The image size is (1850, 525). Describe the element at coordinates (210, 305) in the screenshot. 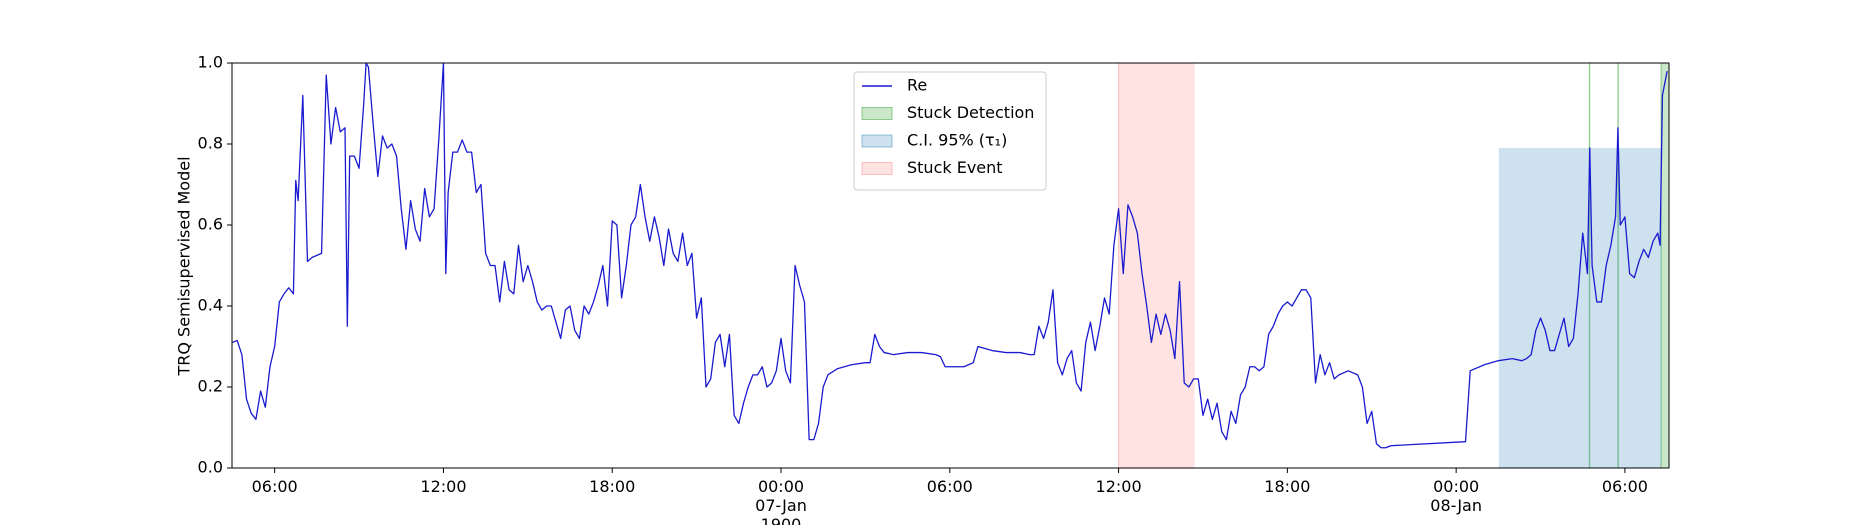

I see `y-tick-label: 0.4` at that location.